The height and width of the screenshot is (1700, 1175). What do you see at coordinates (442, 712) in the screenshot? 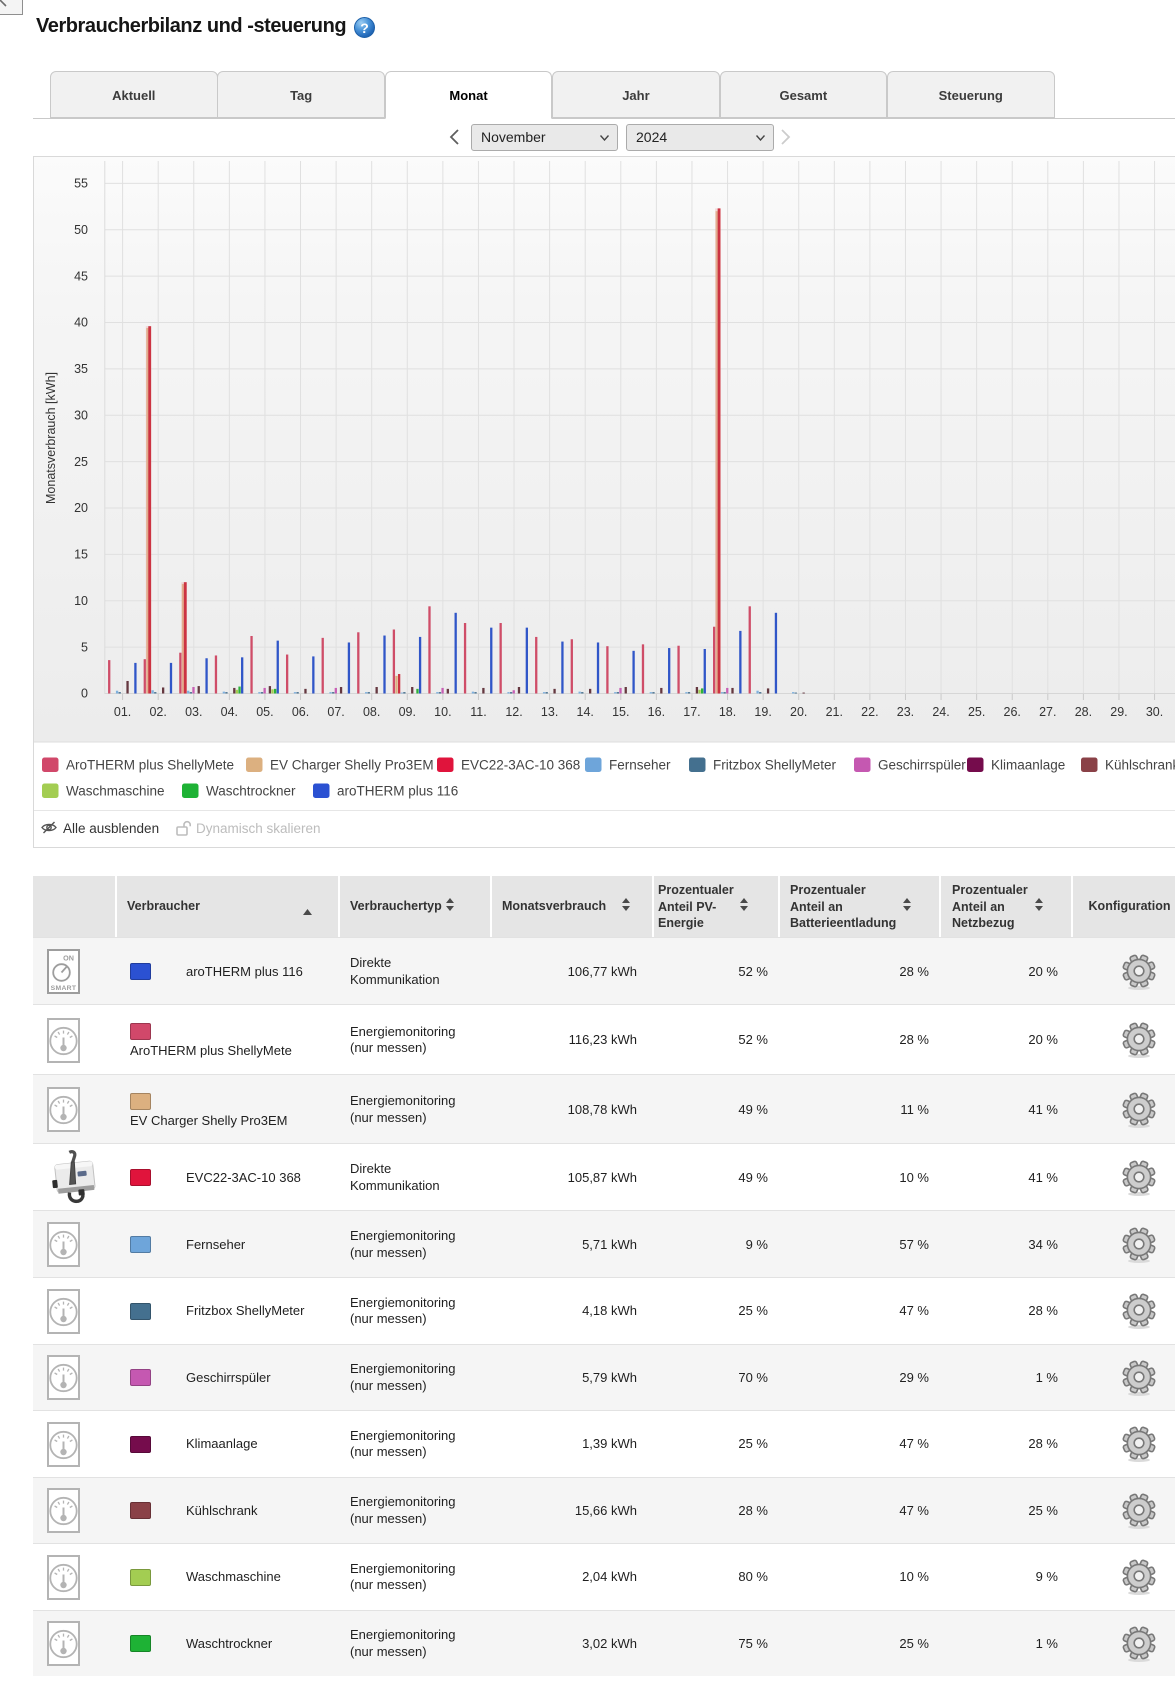
I see `svg-text: 10.` at bounding box center [442, 712].